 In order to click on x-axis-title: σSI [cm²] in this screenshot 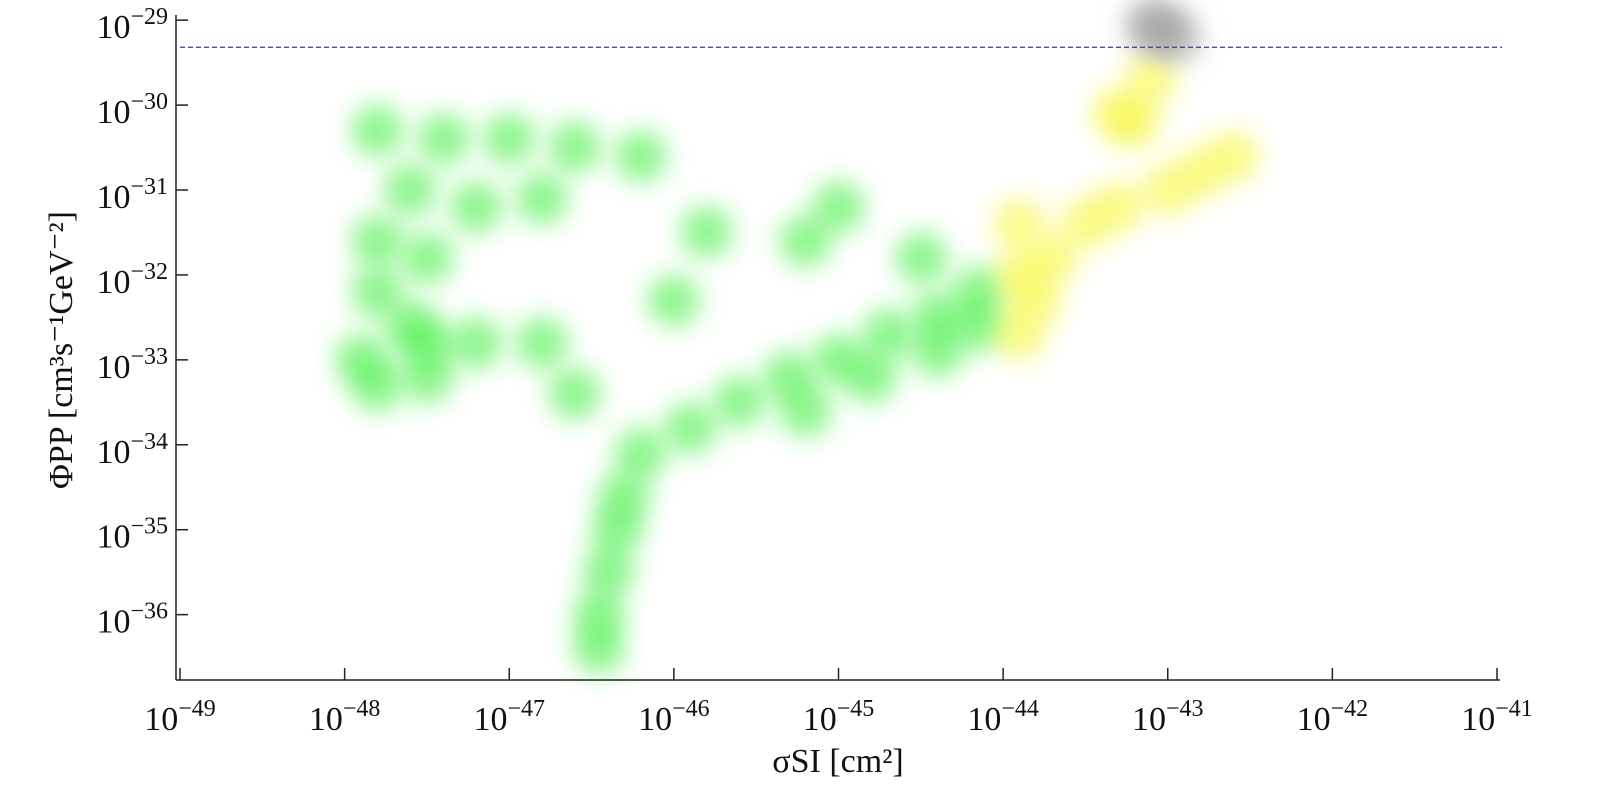, I will do `click(837, 761)`.